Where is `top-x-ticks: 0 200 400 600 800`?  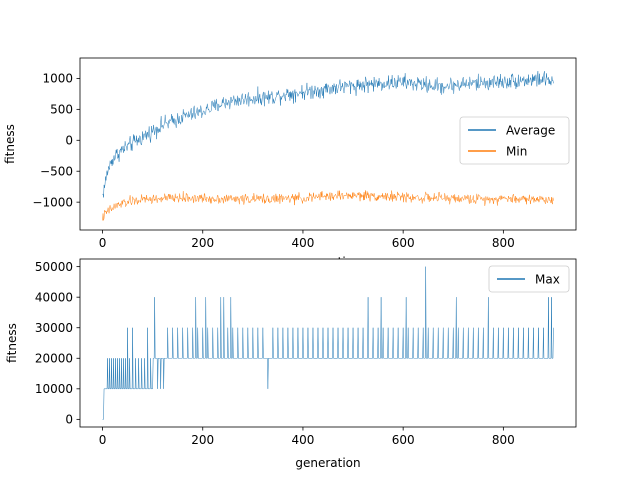
top-x-ticks: 0 200 400 600 800 is located at coordinates (307, 240).